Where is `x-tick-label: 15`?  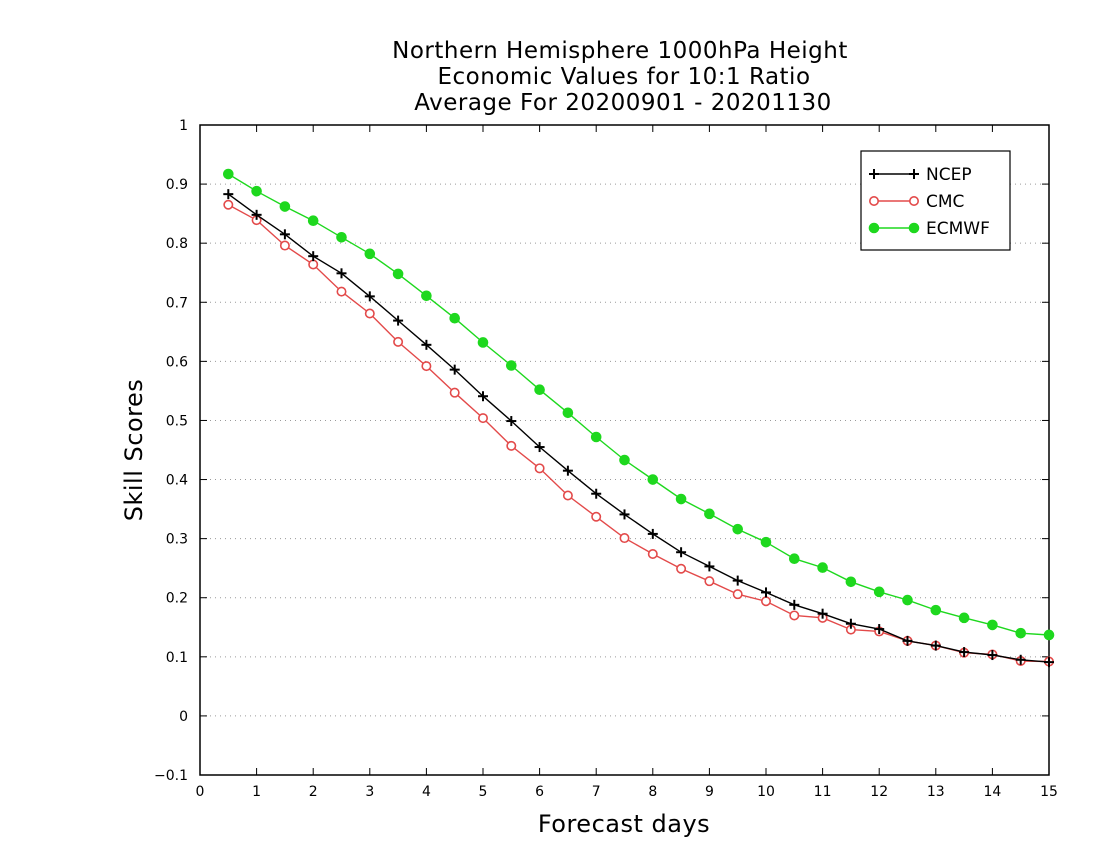
x-tick-label: 15 is located at coordinates (1049, 792).